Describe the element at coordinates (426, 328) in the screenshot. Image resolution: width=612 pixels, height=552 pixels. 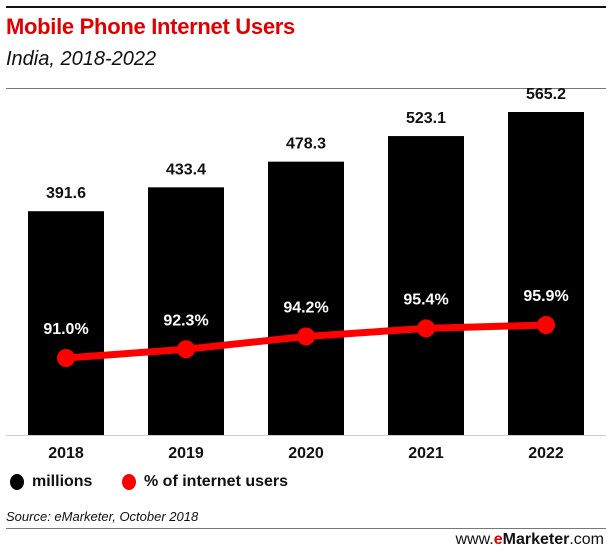
I see `percent-point-2021` at that location.